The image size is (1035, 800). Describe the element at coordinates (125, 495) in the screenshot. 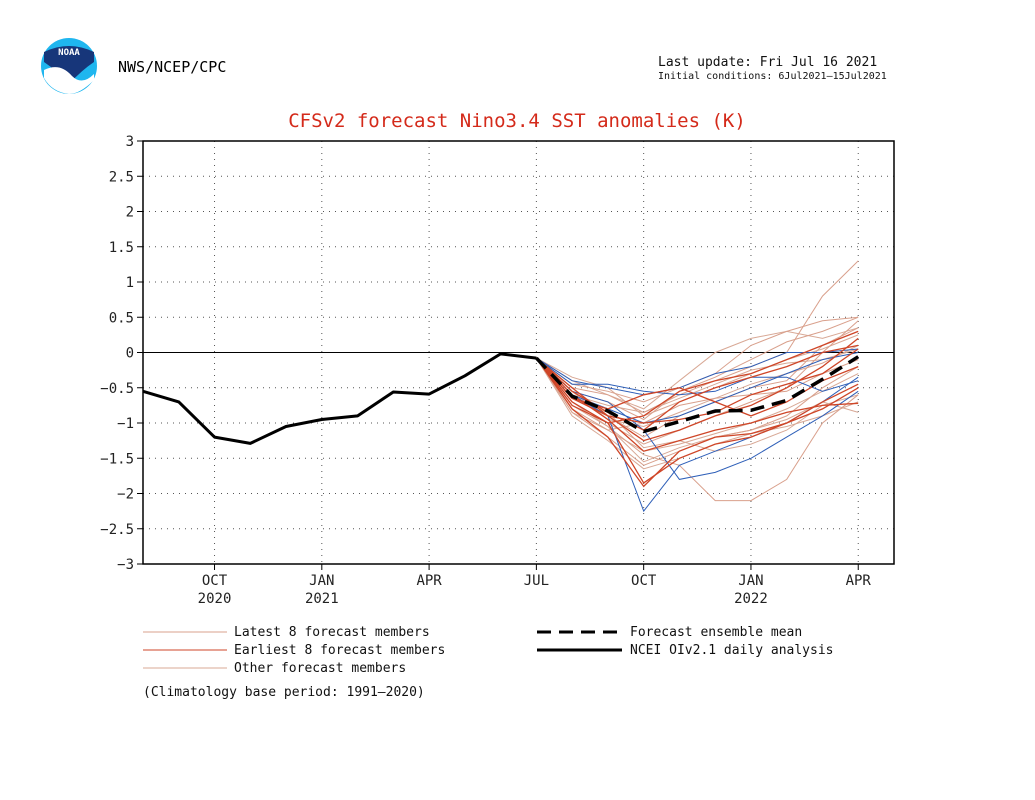

I see `y-tick-label: −2` at that location.